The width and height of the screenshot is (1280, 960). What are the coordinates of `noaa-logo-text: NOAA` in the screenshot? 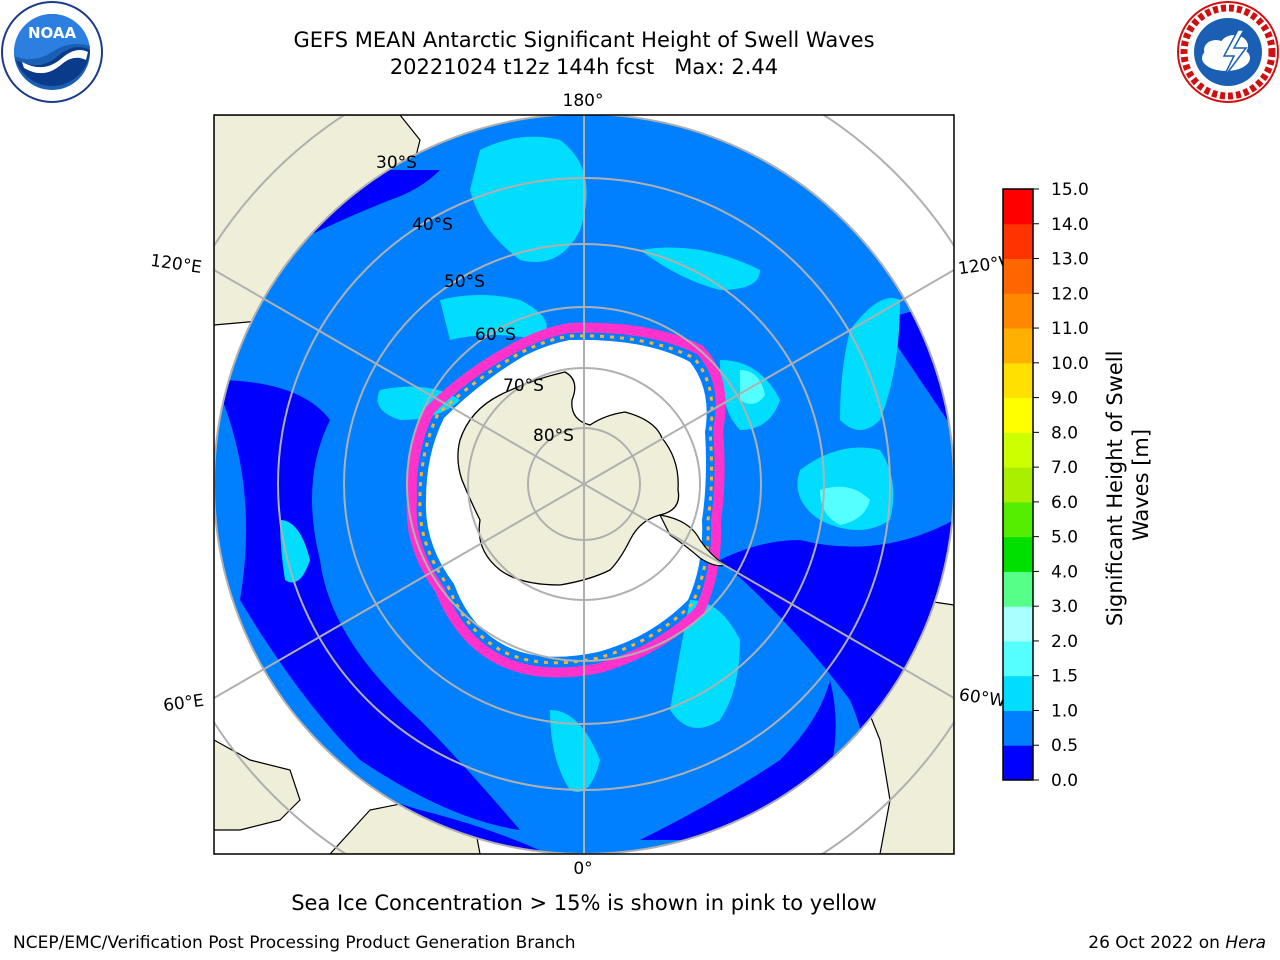 It's located at (52, 33).